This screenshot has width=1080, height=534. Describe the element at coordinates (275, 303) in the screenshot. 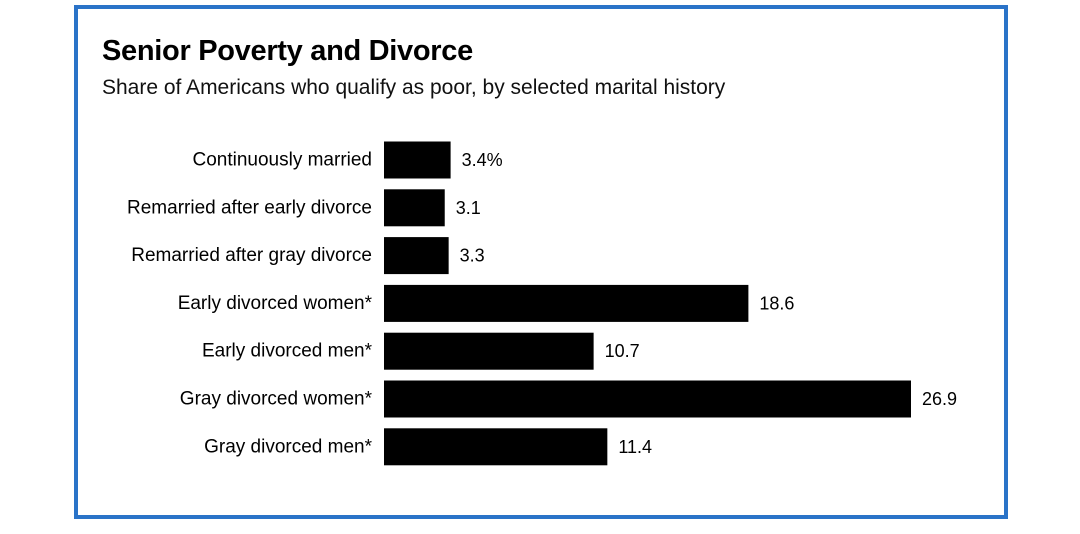

I see `category-label: Early divorced women*` at that location.